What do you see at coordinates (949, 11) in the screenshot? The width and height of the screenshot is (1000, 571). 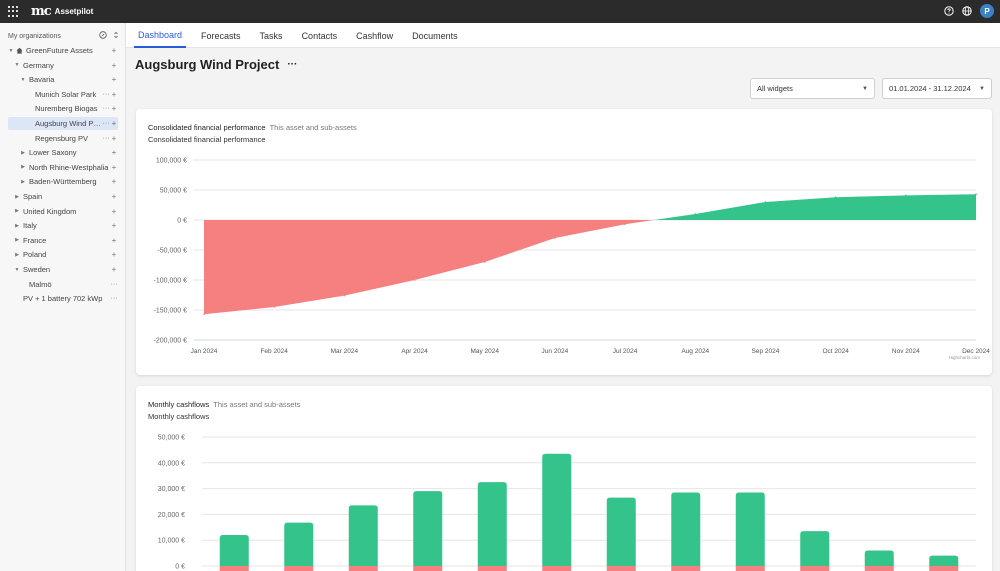 I see `help-icon` at bounding box center [949, 11].